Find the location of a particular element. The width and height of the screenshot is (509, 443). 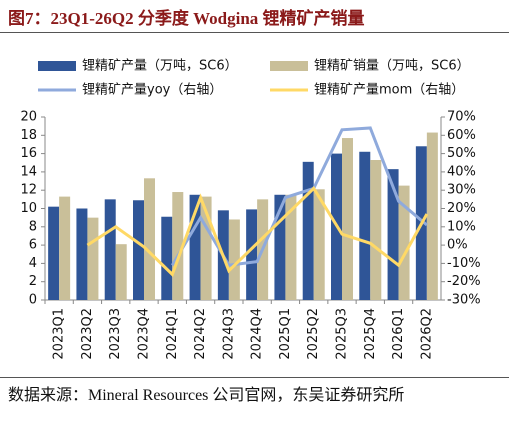

y-tick-label: 0 is located at coordinates (33, 300).